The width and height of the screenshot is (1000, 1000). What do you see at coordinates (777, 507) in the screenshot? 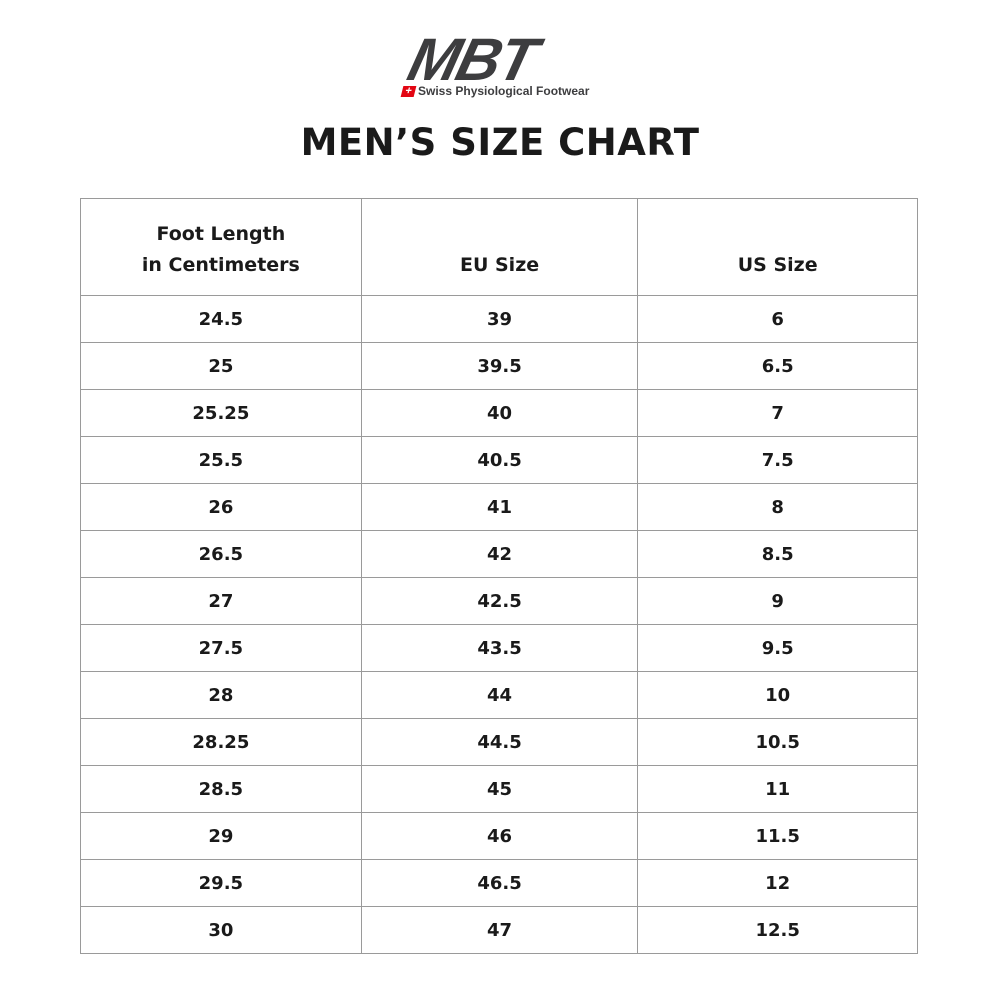
I see `us-size-cell: 8` at bounding box center [777, 507].